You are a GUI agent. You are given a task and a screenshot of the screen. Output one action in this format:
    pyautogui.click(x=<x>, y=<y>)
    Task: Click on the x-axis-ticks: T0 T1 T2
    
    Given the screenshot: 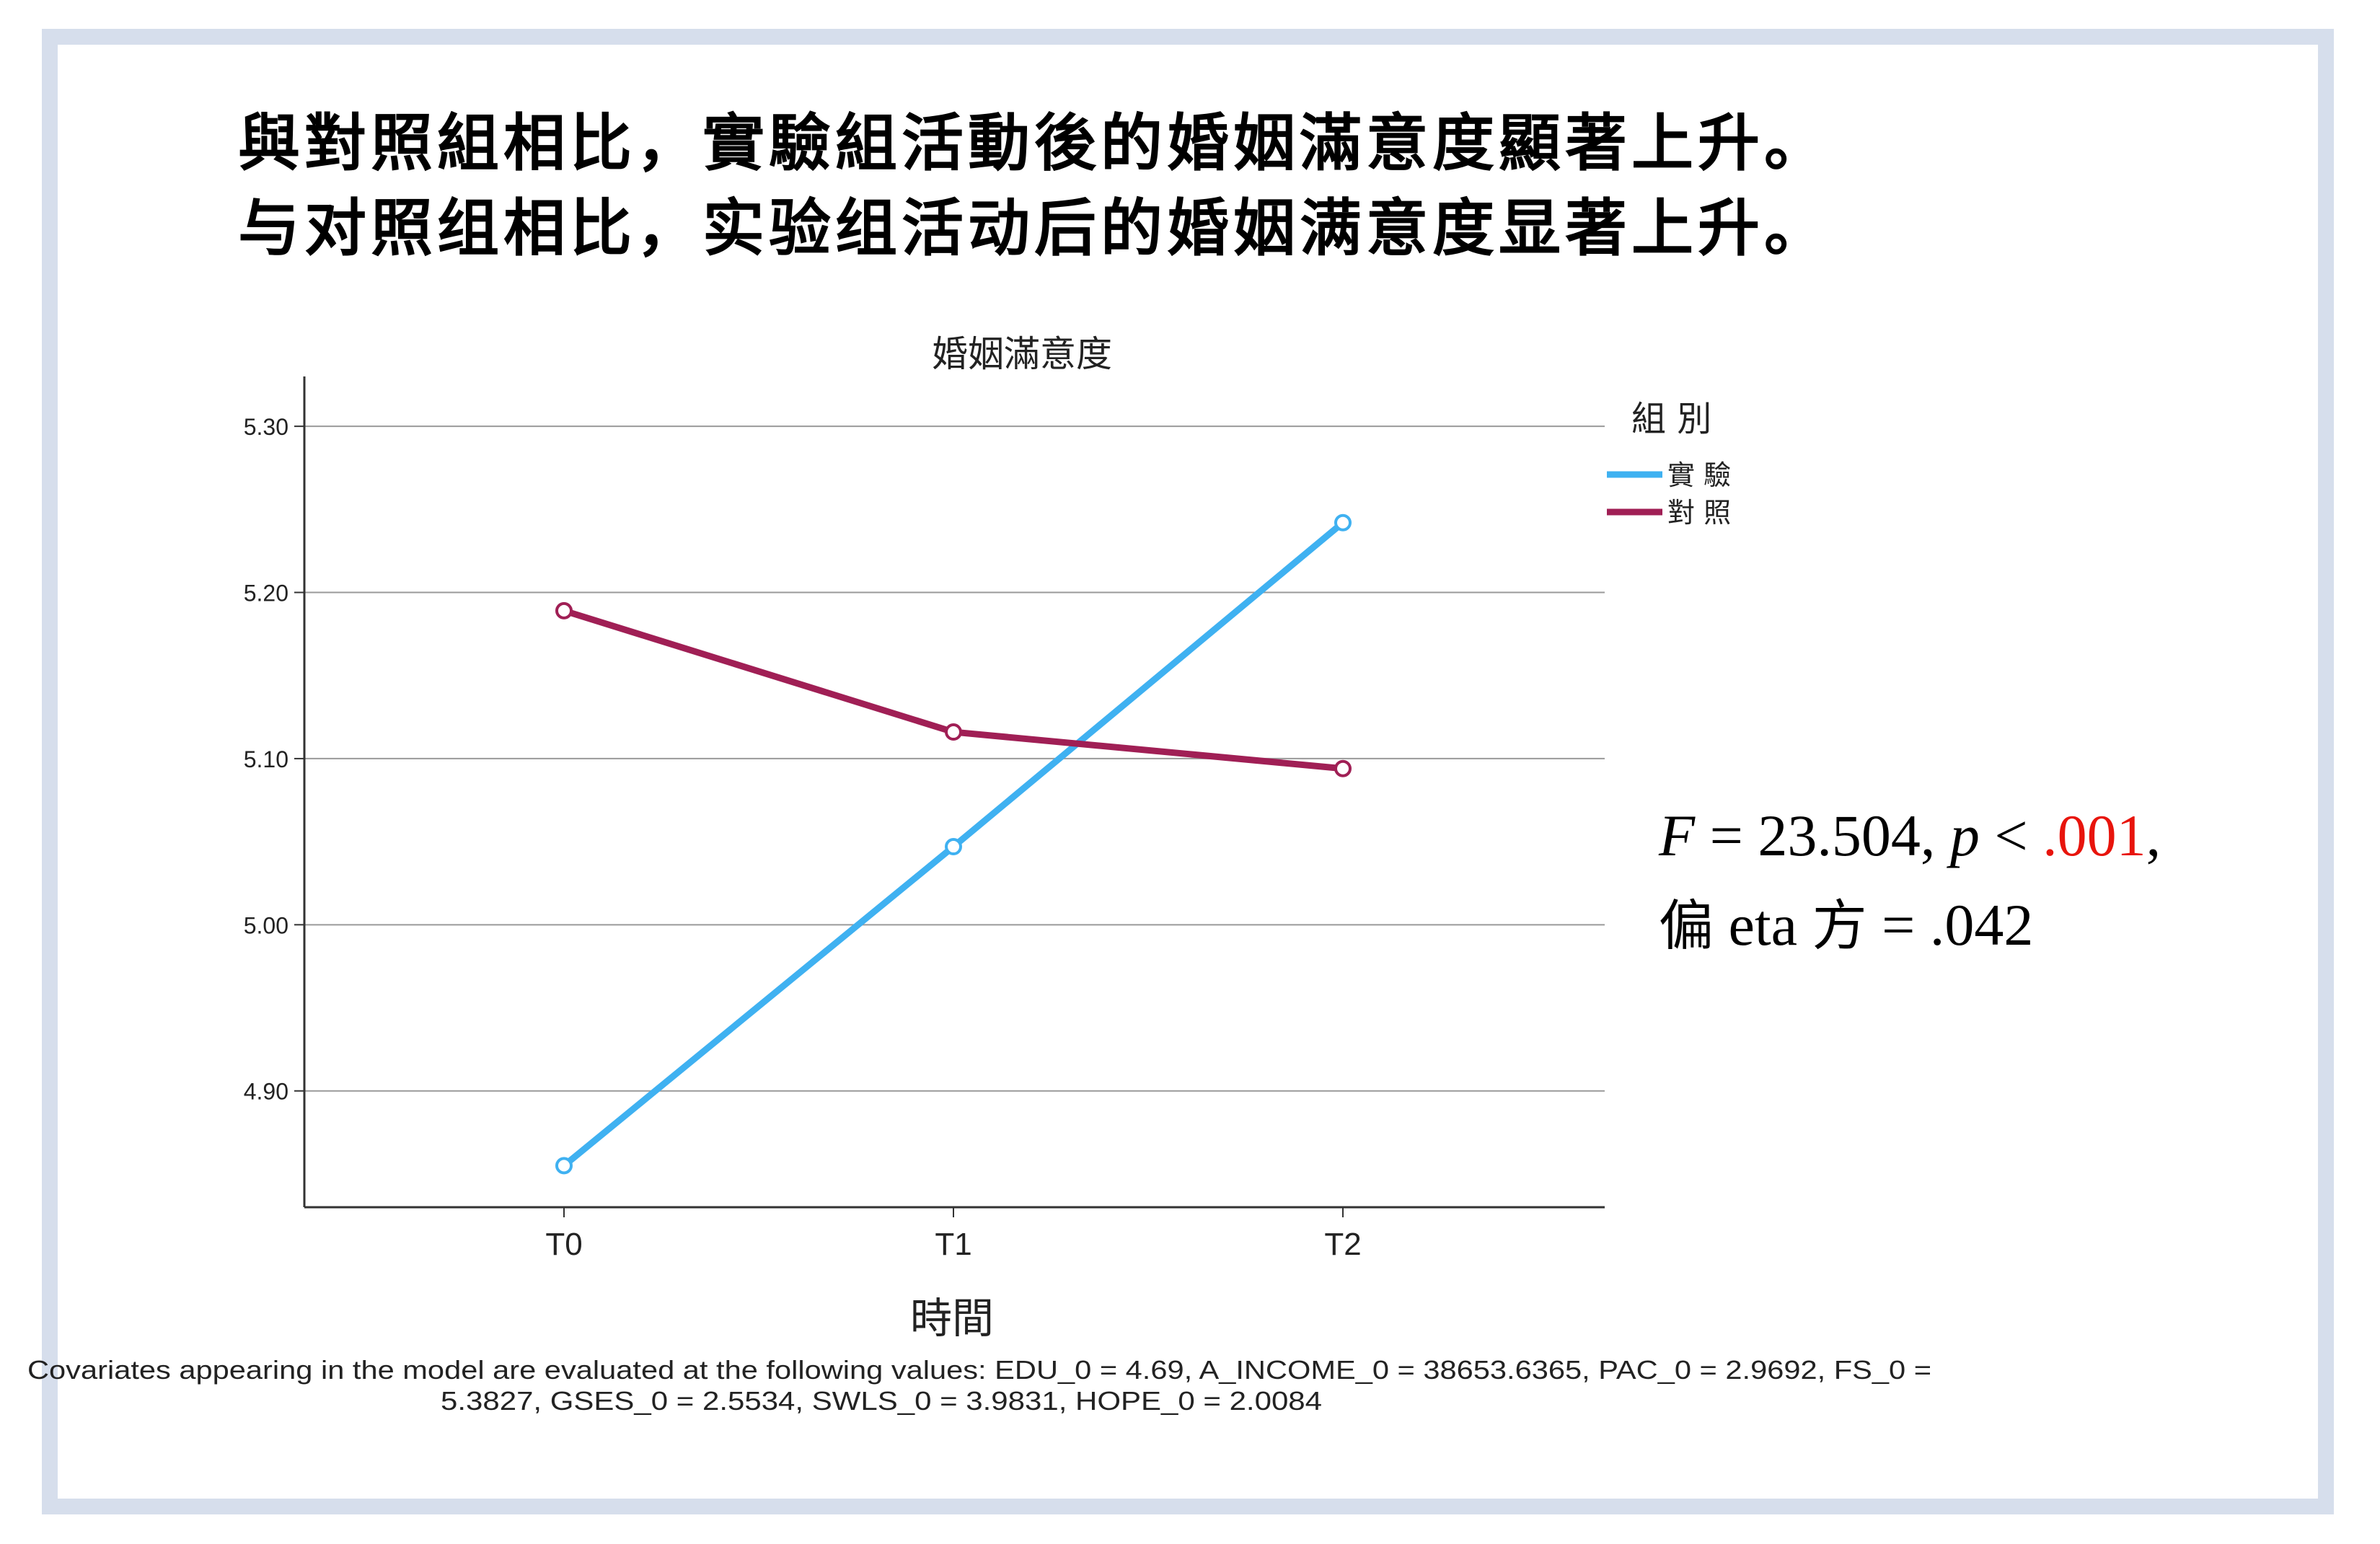 What is the action you would take?
    pyautogui.click(x=953, y=1235)
    